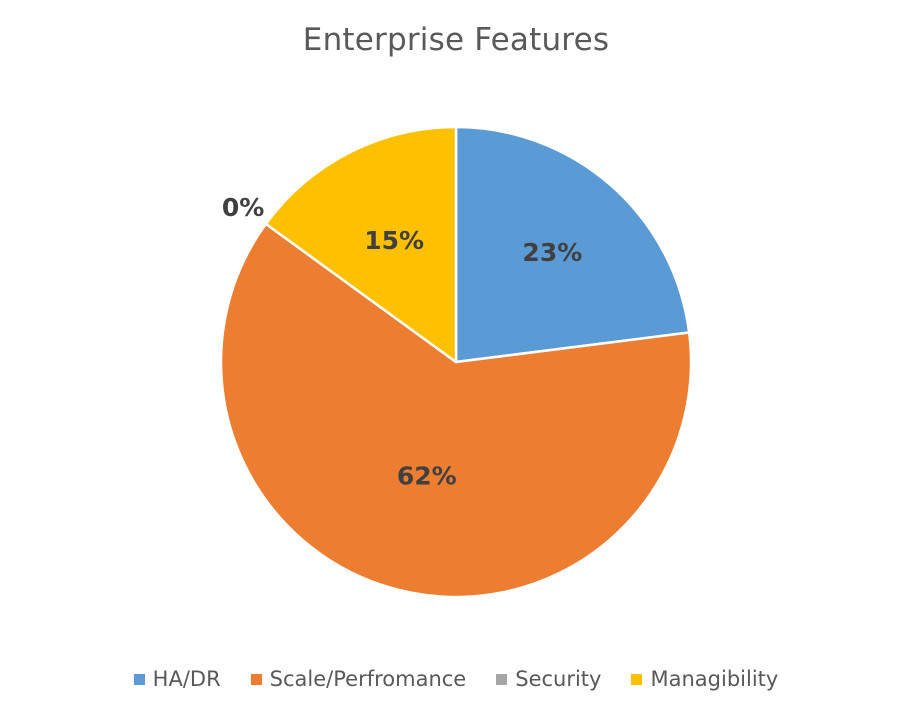  Describe the element at coordinates (361, 244) in the screenshot. I see `pie-slice-managibility` at that location.